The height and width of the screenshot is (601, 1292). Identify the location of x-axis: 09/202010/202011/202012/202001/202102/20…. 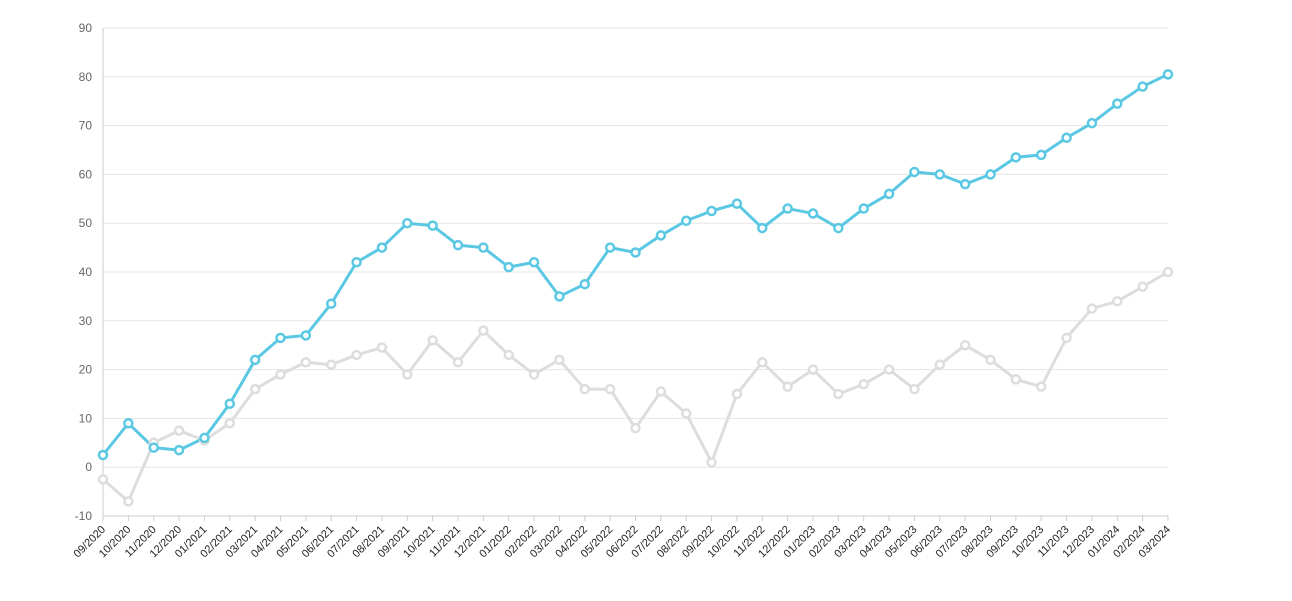
(622, 538).